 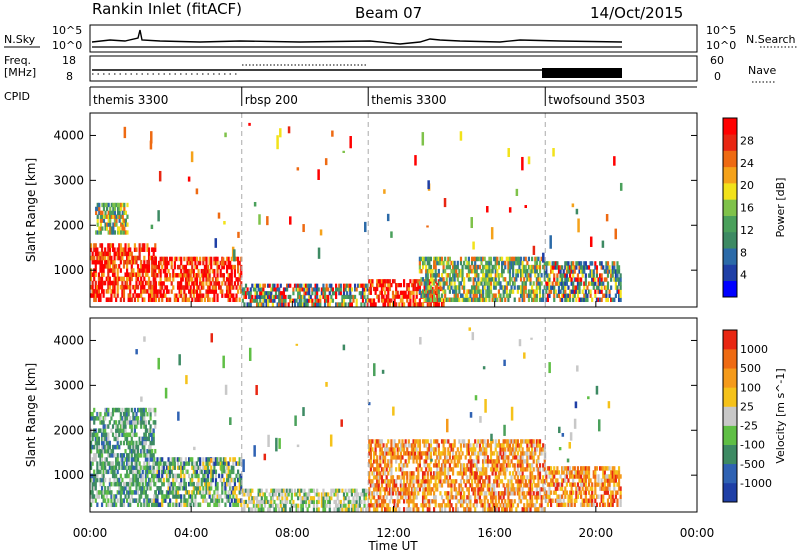 What do you see at coordinates (167, 9) in the screenshot?
I see `station-title: Rankin Inlet (fitACF)` at bounding box center [167, 9].